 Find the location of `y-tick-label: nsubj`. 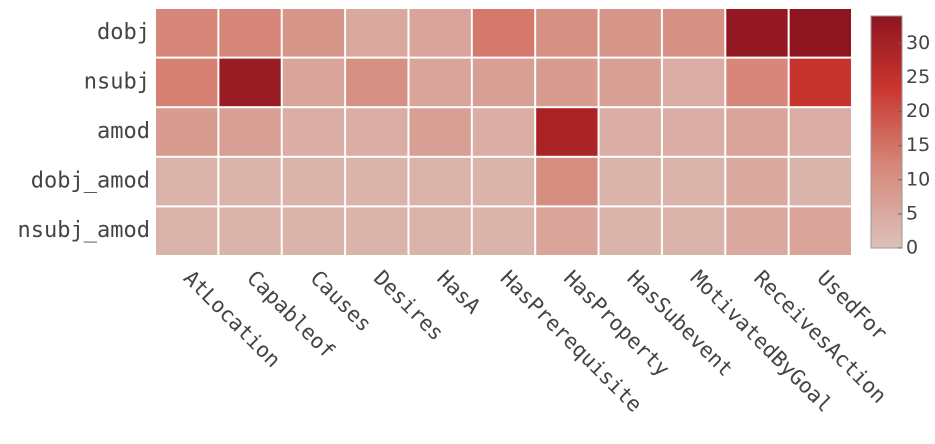

y-tick-label: nsubj is located at coordinates (117, 81).